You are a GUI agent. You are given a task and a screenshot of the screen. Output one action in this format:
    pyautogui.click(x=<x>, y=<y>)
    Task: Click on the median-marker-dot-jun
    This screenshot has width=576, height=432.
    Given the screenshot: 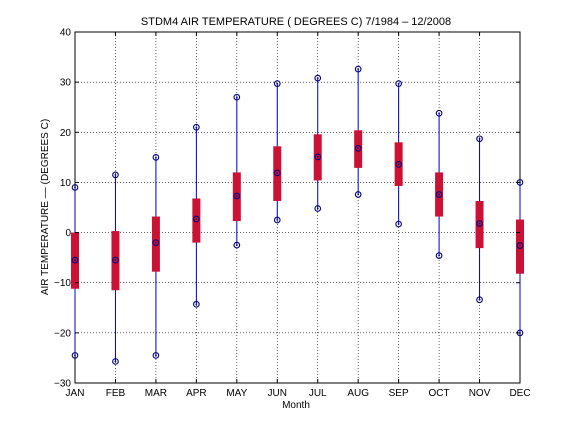 What is the action you would take?
    pyautogui.click(x=277, y=173)
    